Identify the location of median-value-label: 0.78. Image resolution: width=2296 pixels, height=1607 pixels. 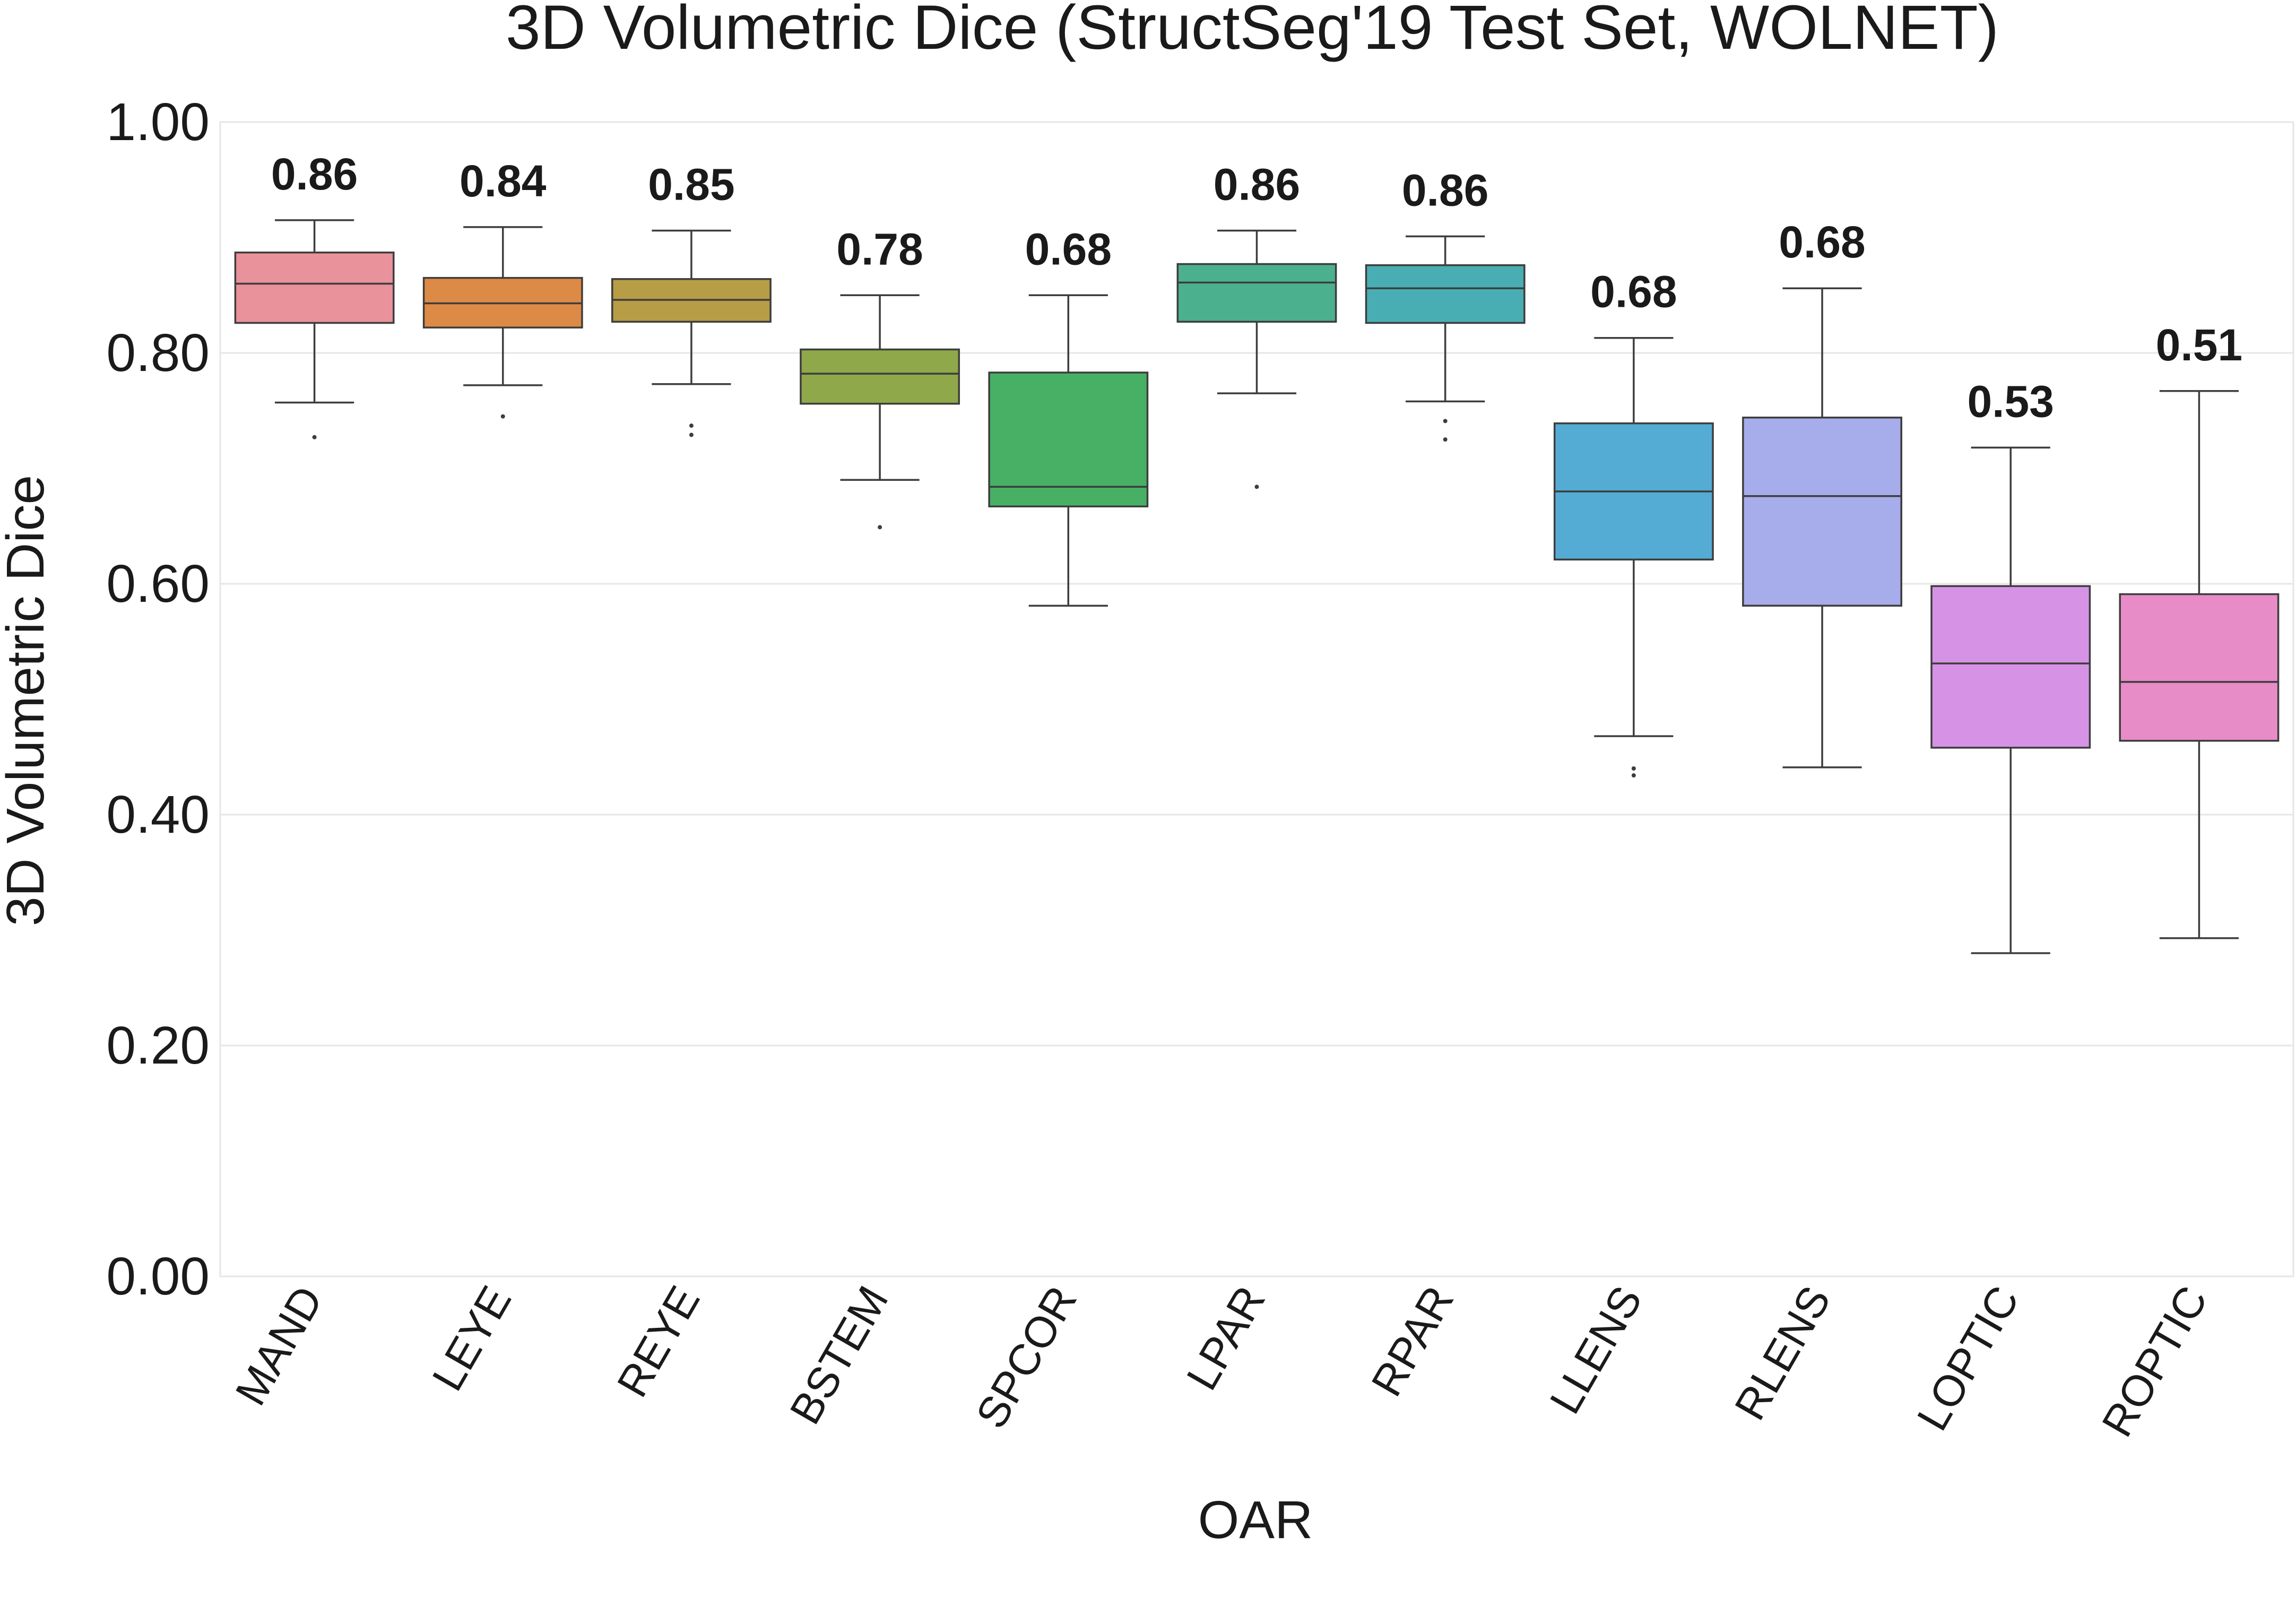
(879, 249).